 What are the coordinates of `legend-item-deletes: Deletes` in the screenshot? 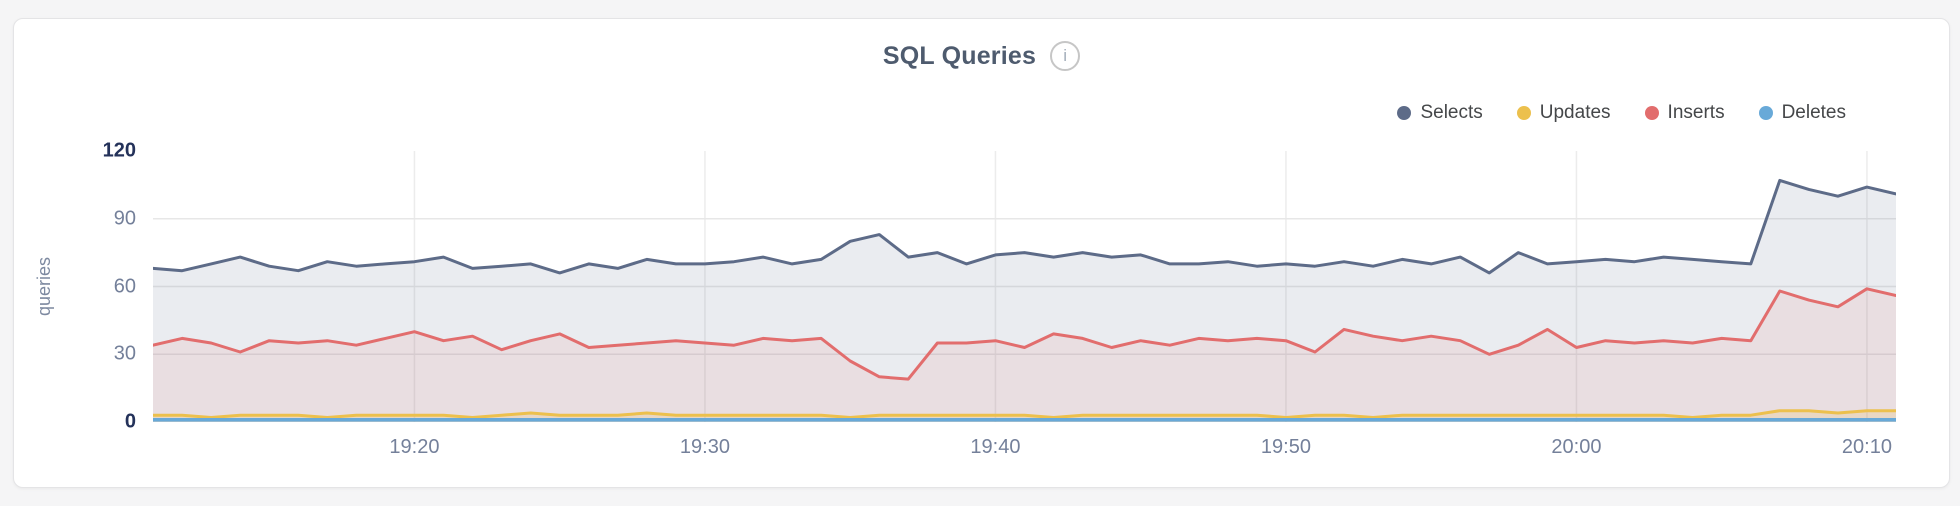 It's located at (1802, 113).